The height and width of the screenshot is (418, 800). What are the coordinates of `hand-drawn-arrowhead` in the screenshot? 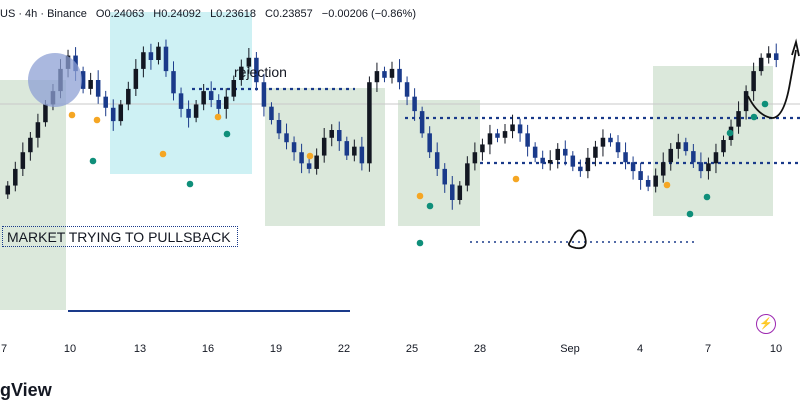 It's located at (795, 47).